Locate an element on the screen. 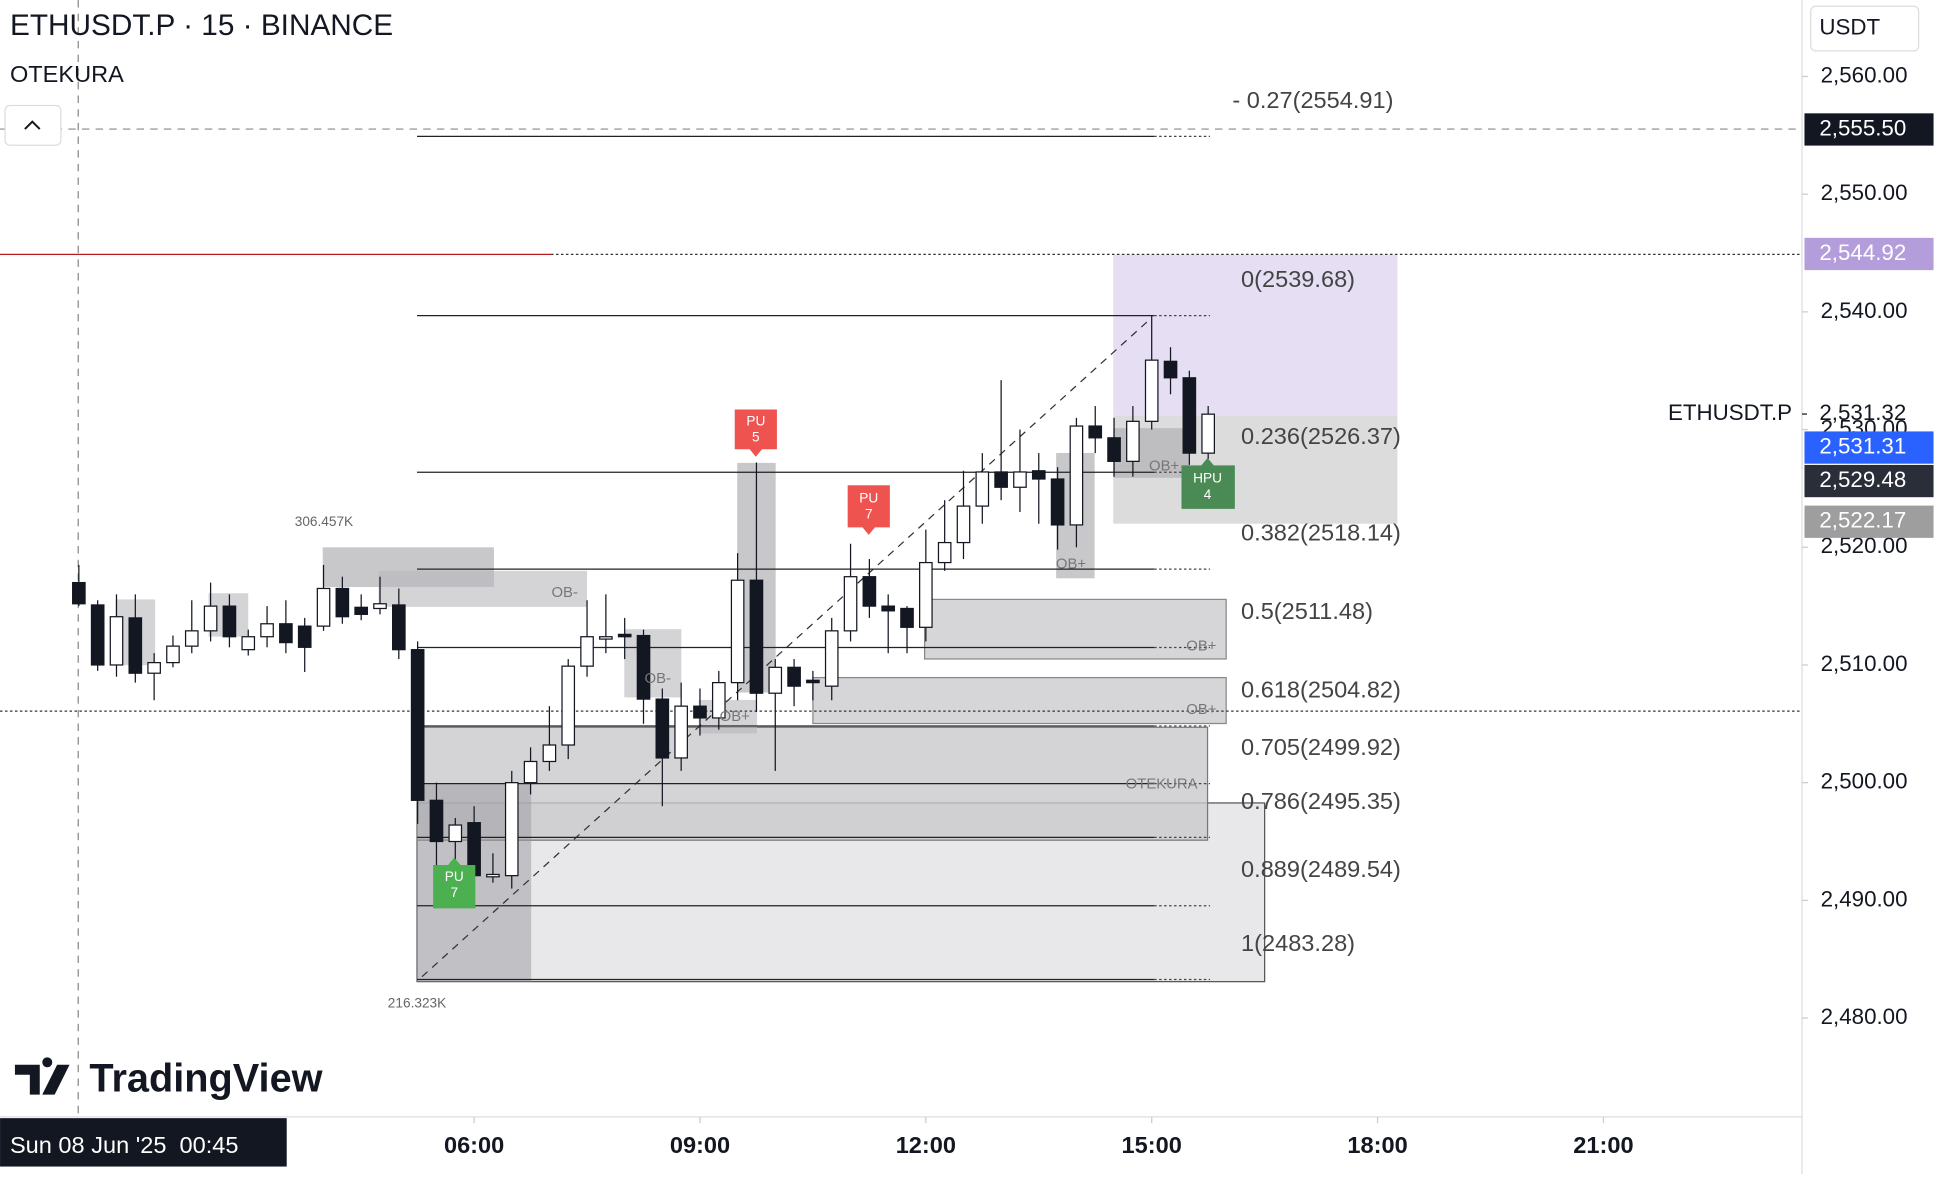  collapse-button is located at coordinates (33, 125).